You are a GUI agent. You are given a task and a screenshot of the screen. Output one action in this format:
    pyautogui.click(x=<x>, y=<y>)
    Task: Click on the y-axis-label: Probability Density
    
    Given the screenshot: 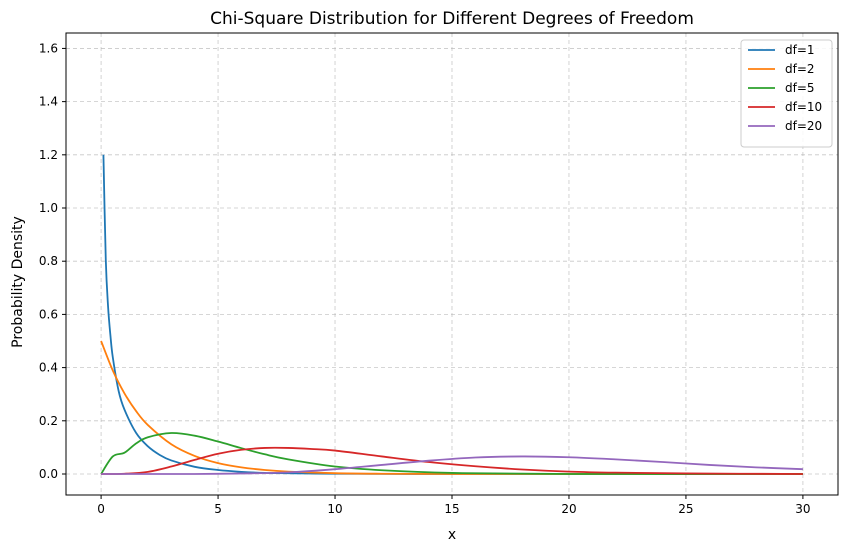 What is the action you would take?
    pyautogui.click(x=18, y=282)
    